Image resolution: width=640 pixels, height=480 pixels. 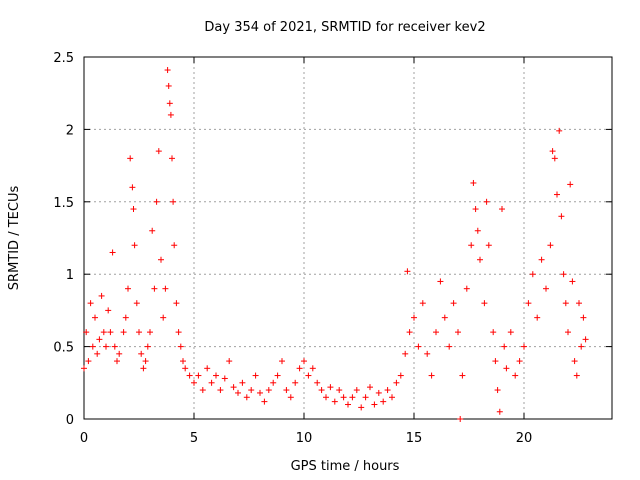 I want to click on x-tick-label: 10, so click(x=304, y=438).